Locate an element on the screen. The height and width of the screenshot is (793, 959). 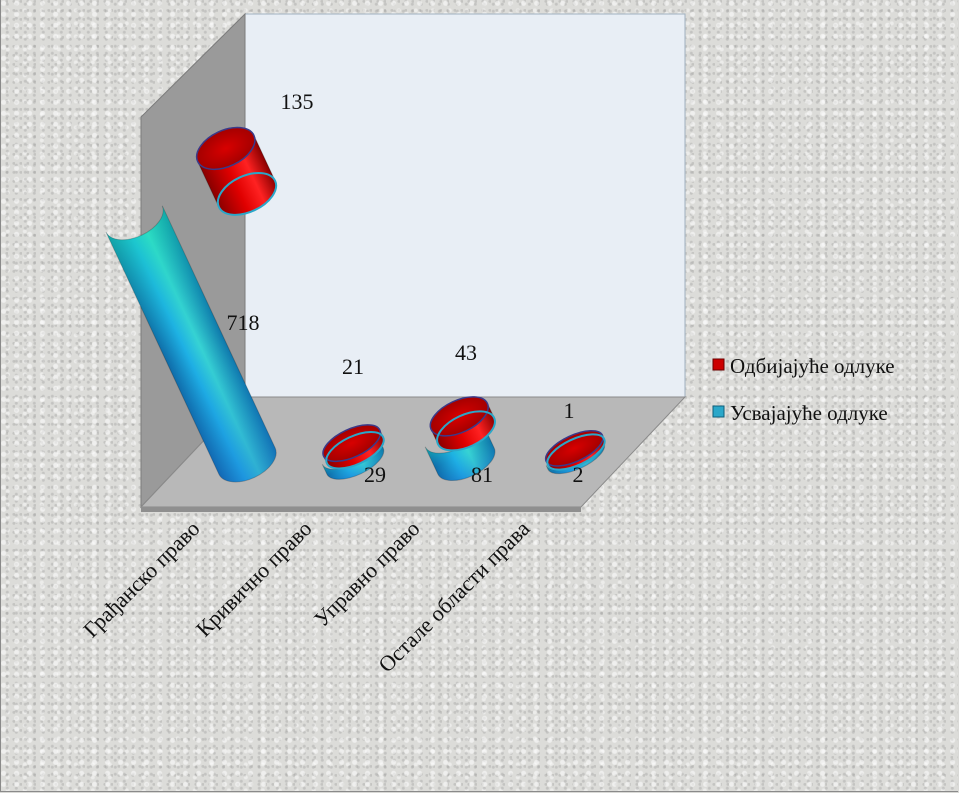
data-label-approving-1: 29 is located at coordinates (375, 474).